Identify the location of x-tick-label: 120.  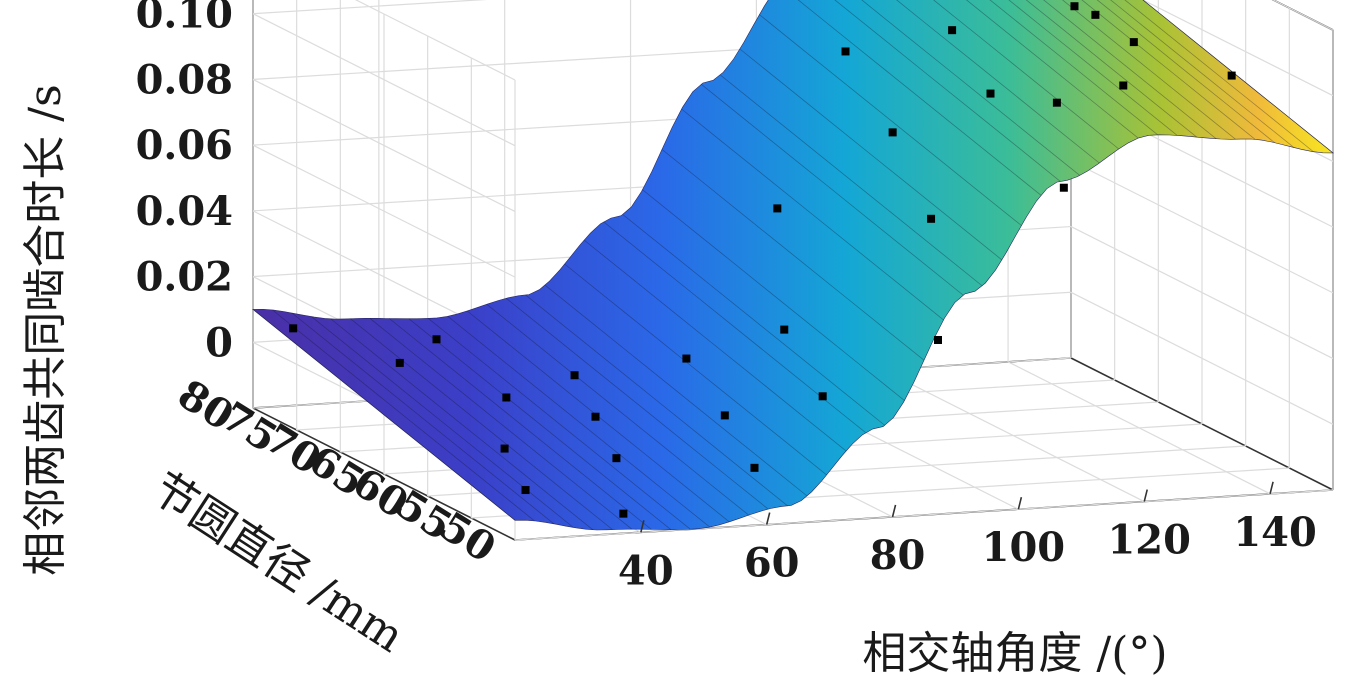
(1149, 540).